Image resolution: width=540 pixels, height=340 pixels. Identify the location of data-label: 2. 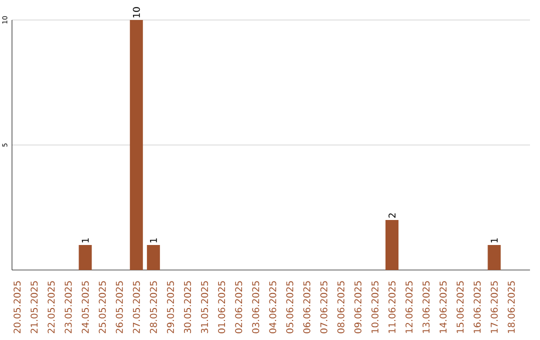
(392, 215).